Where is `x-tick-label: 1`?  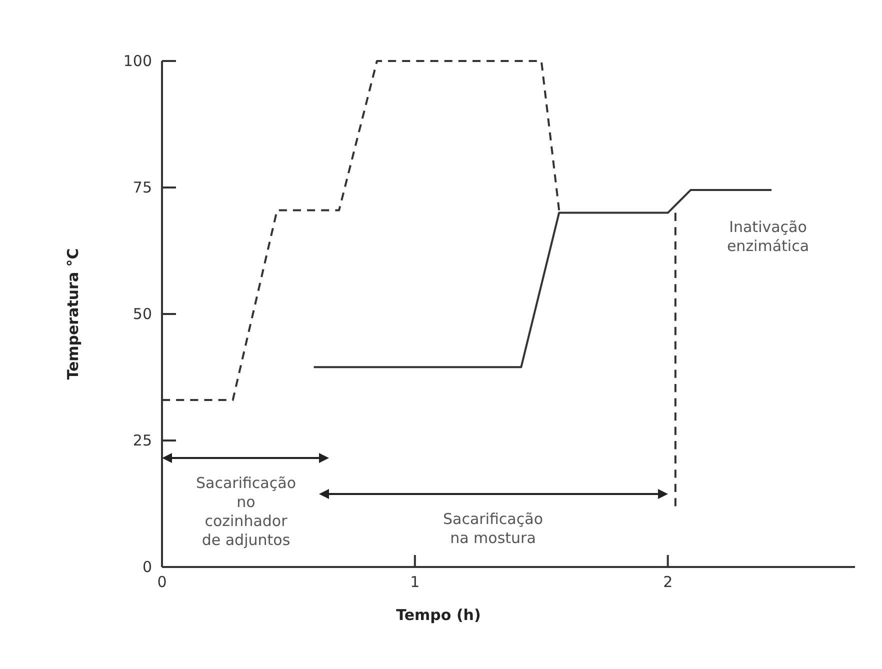 x-tick-label: 1 is located at coordinates (415, 582).